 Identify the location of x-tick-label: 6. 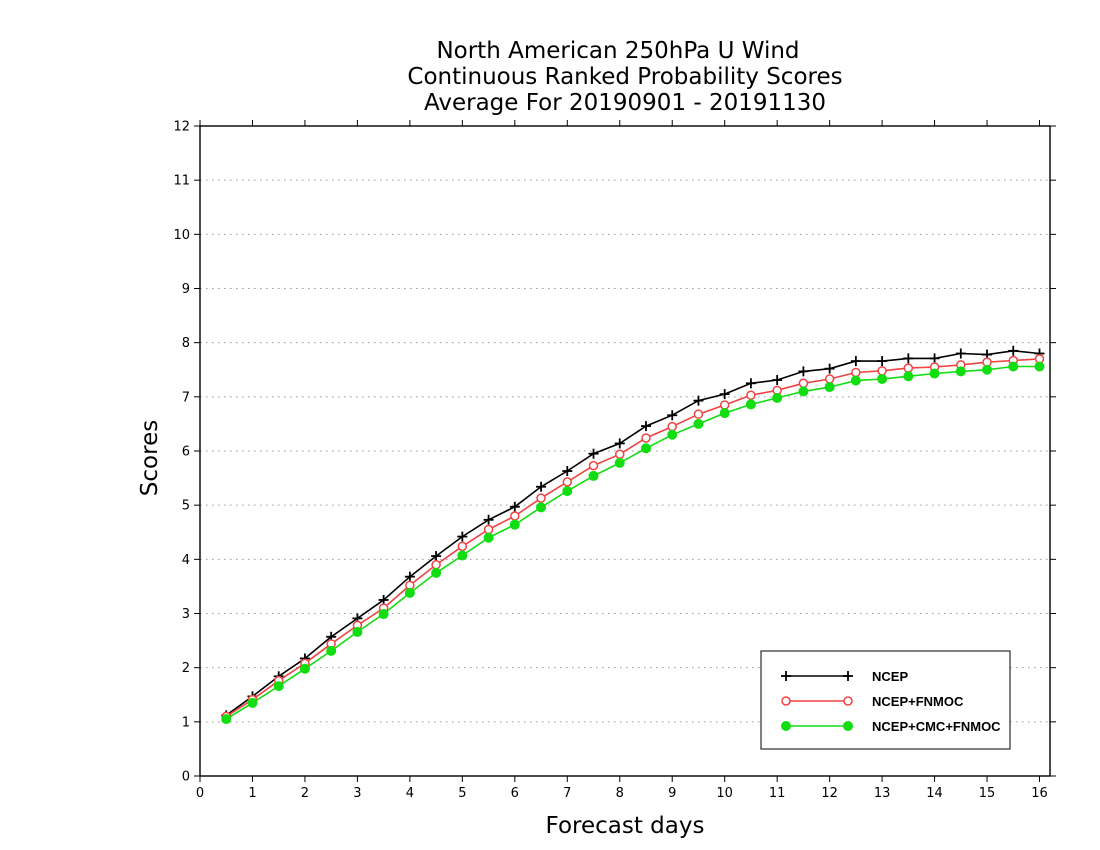
(515, 793).